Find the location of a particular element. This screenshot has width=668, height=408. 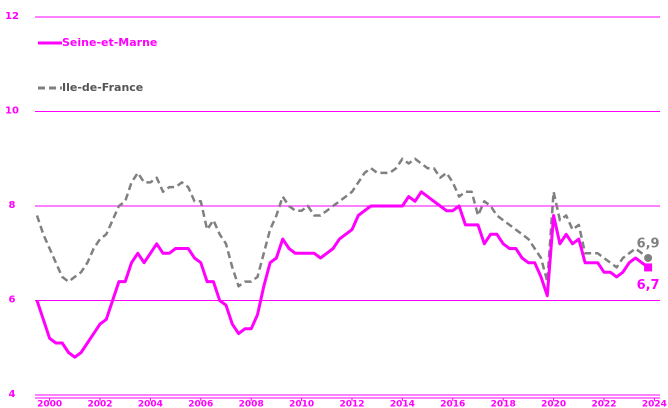

x-tick-label: 2012 is located at coordinates (351, 404).